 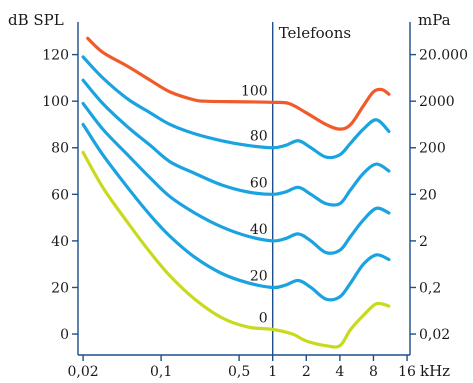 What do you see at coordinates (434, 335) in the screenshot?
I see `y-tick-label-right: 0,02` at bounding box center [434, 335].